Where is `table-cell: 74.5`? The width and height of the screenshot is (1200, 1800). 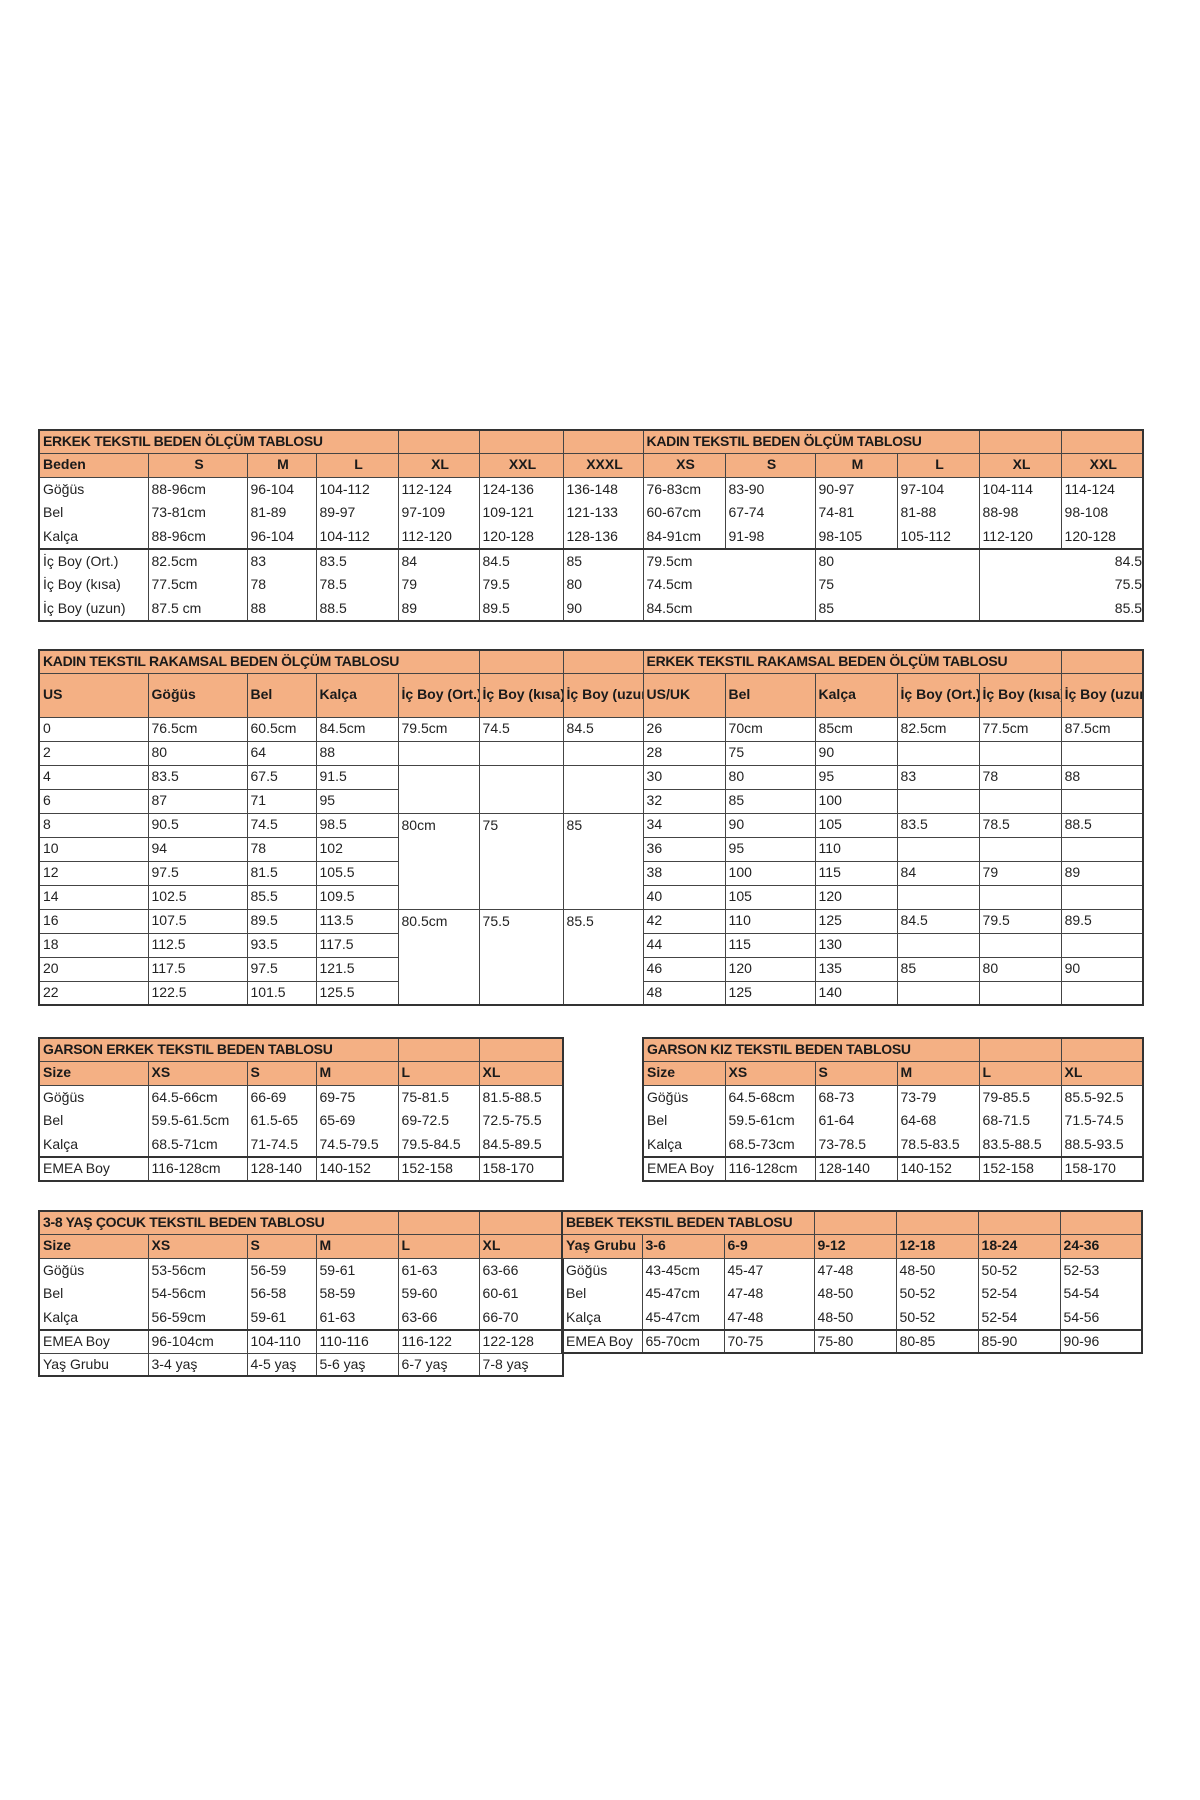 table-cell: 74.5 is located at coordinates (281, 825).